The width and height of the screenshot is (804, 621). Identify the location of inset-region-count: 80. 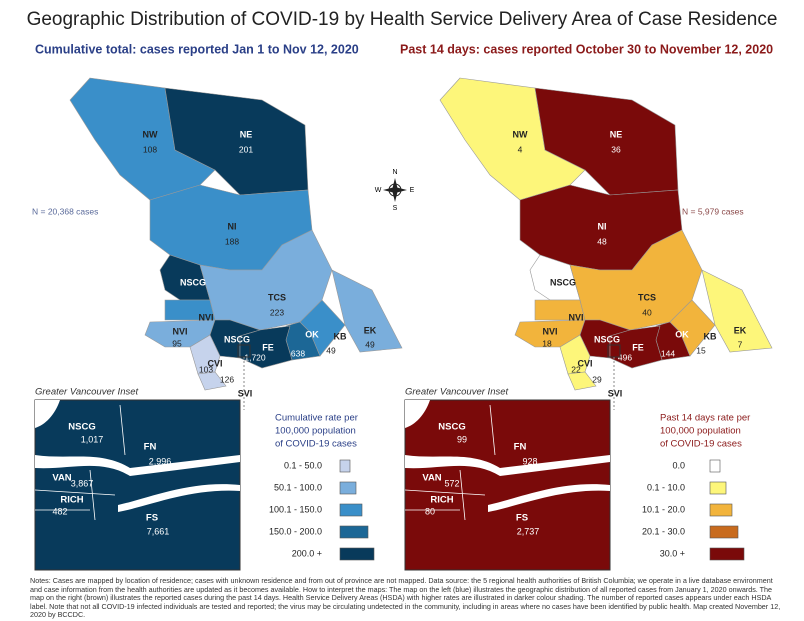
(430, 511).